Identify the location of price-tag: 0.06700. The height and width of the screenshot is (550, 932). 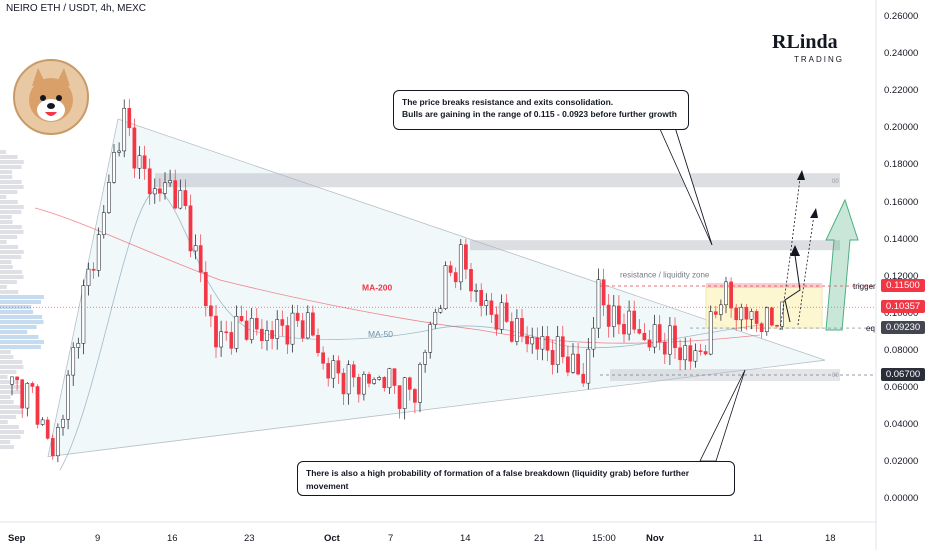
(903, 374).